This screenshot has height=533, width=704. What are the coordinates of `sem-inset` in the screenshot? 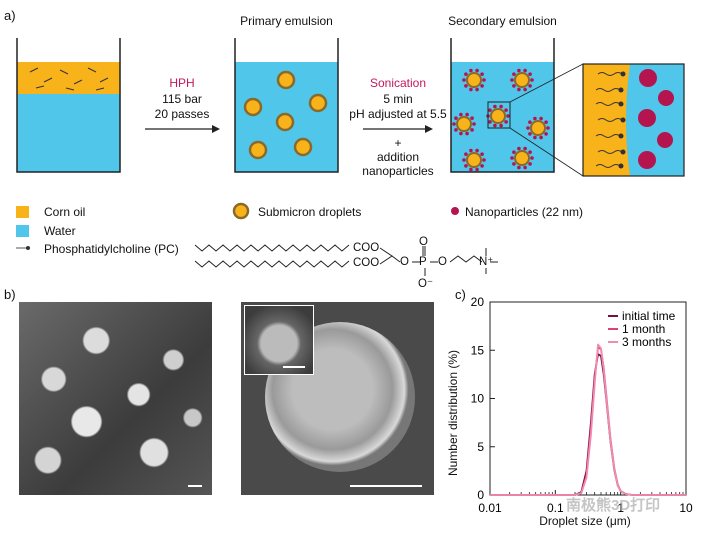 It's located at (279, 340).